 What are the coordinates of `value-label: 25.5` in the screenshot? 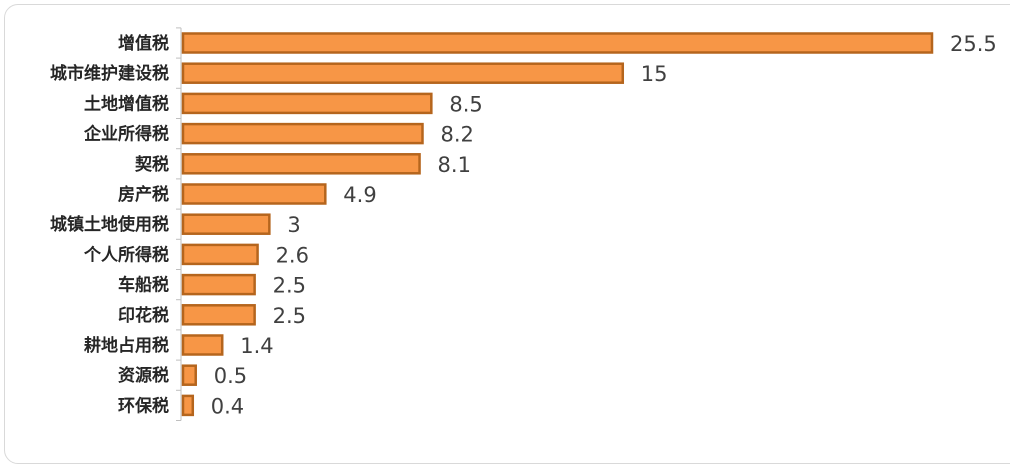 It's located at (973, 44).